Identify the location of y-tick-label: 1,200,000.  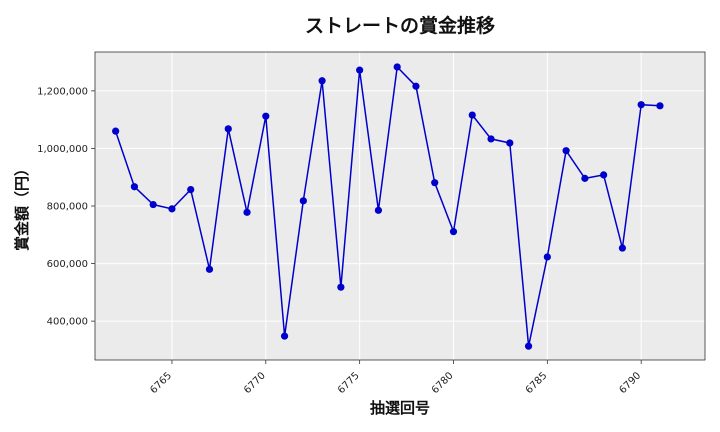
(62, 91).